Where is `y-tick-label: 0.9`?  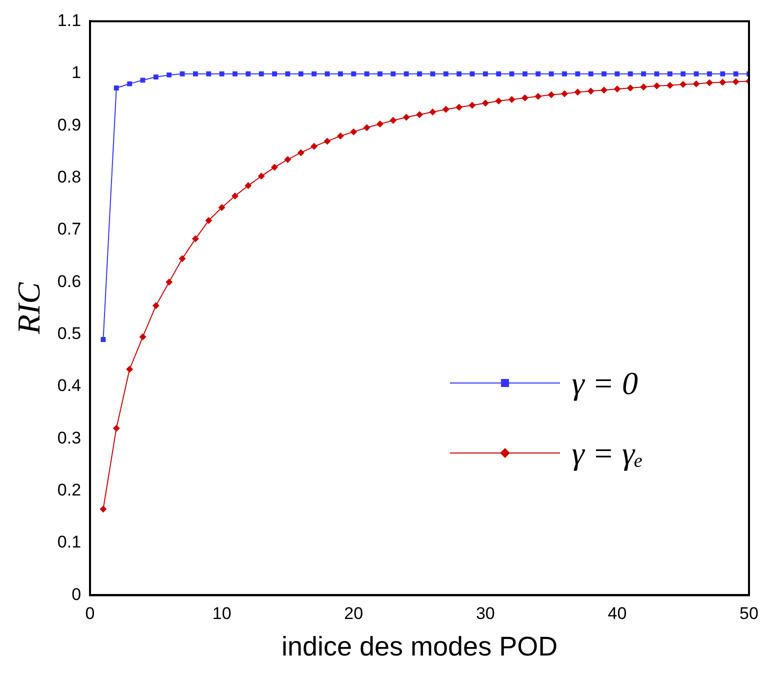 y-tick-label: 0.9 is located at coordinates (69, 124).